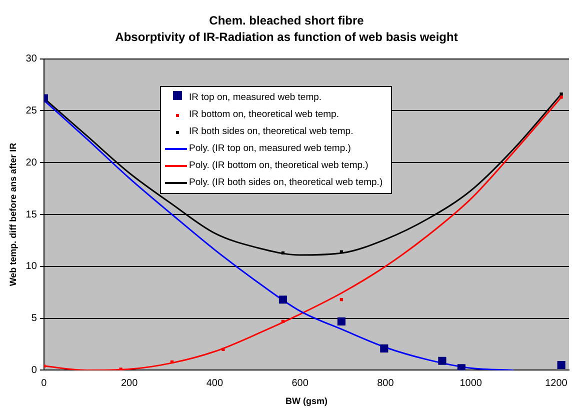  I want to click on legend-label: IR top on, measured web temp., so click(255, 98).